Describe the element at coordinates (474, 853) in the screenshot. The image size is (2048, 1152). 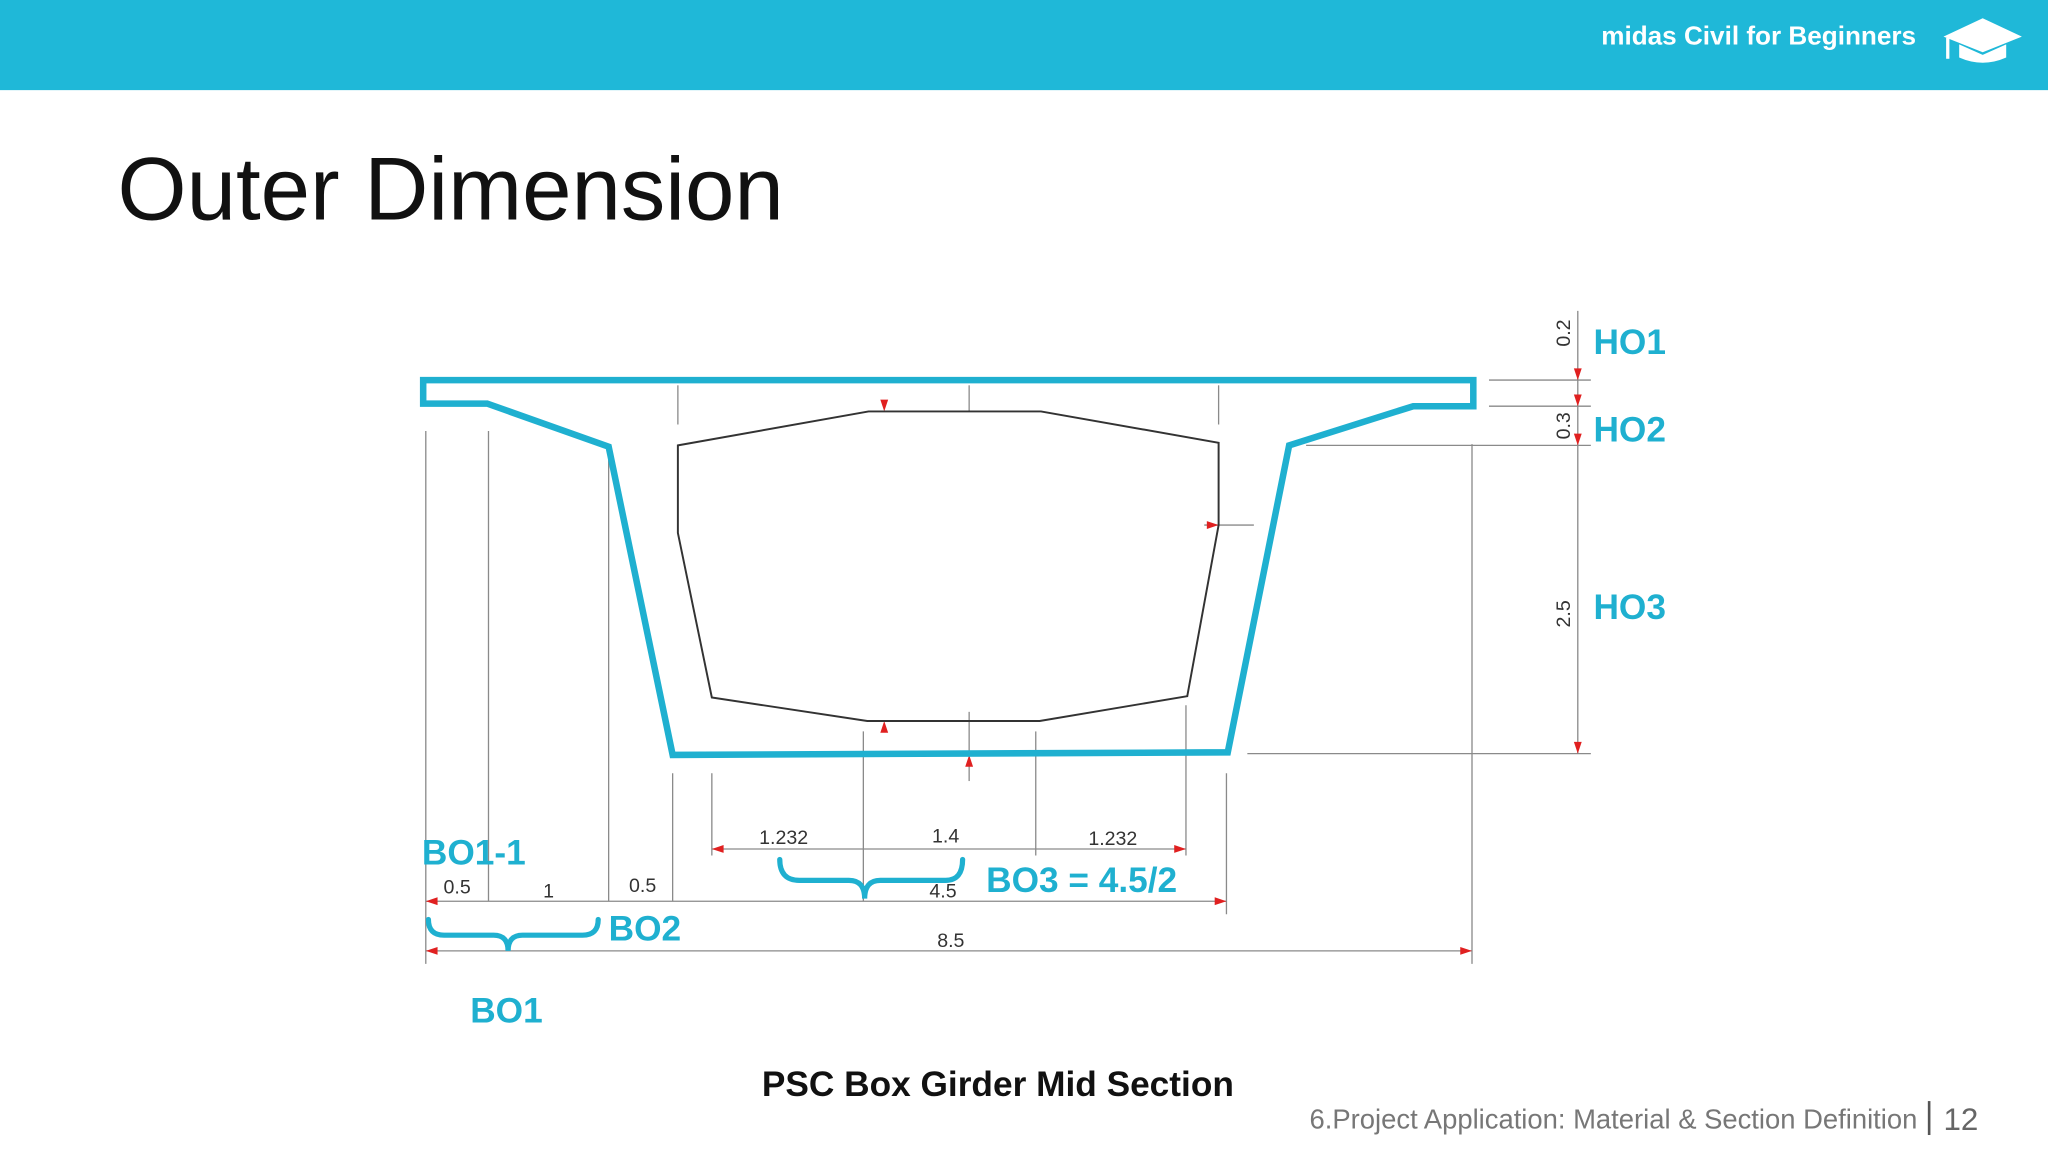
I see `width-label: BO1-1` at that location.